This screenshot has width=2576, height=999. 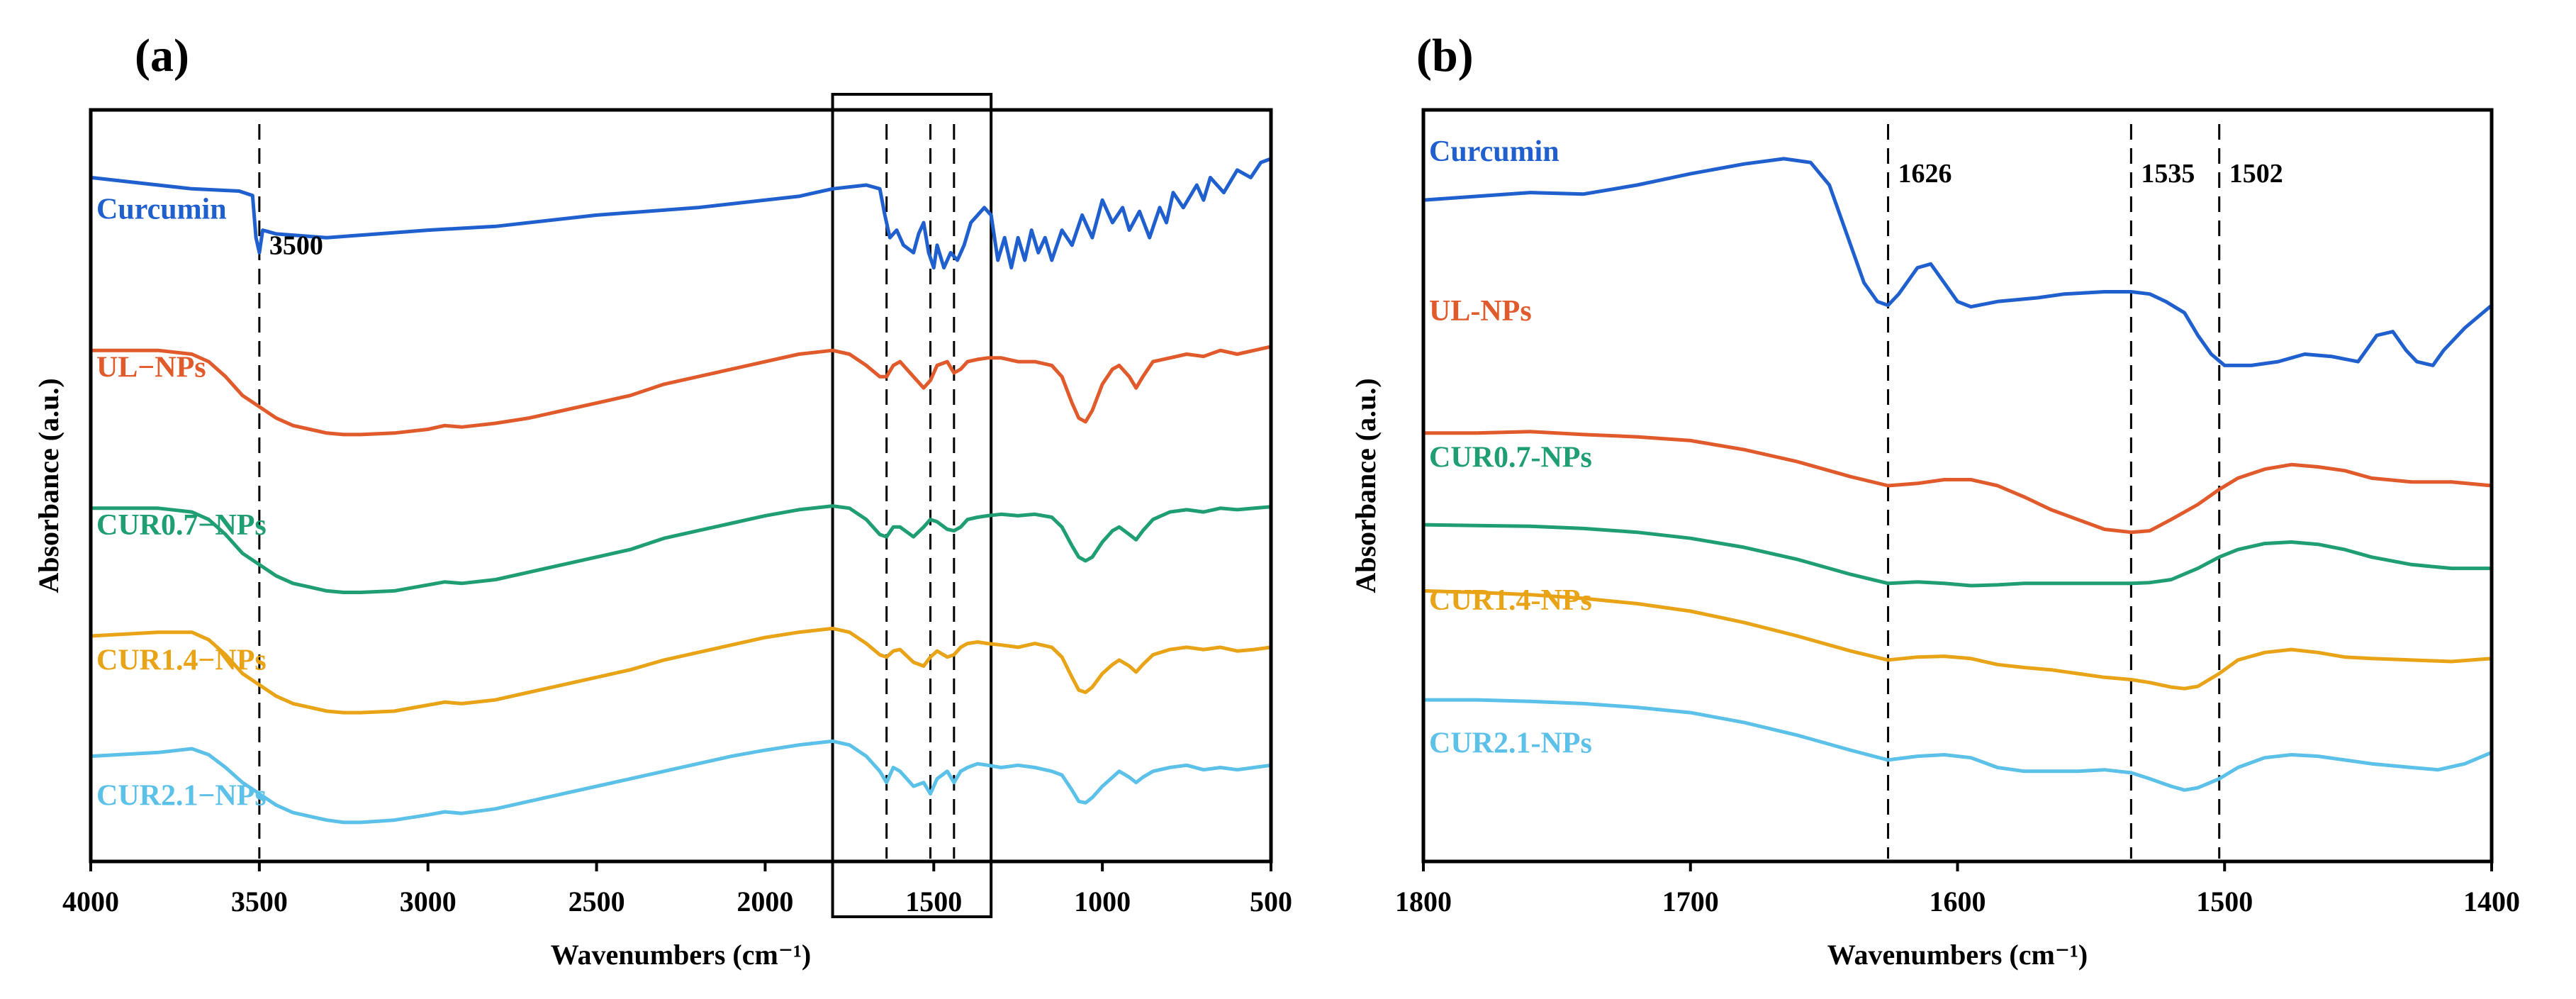 I want to click on series-label-cur2-1-nps: CUR2.1-NPs, so click(x=1511, y=743).